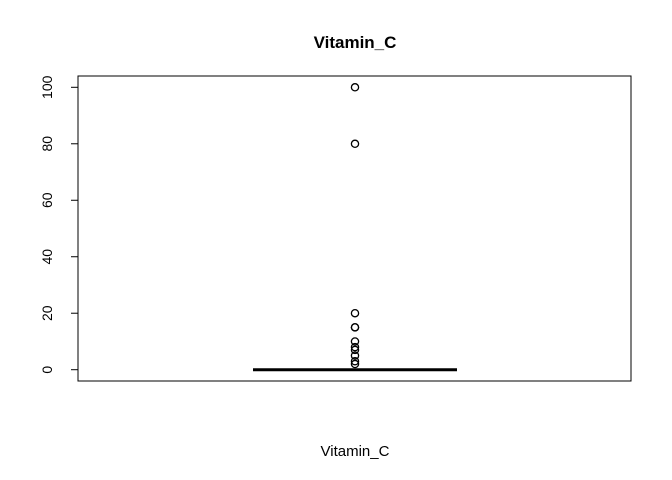 This screenshot has width=672, height=480. What do you see at coordinates (355, 451) in the screenshot?
I see `x-axis-label: Vitamin_C` at bounding box center [355, 451].